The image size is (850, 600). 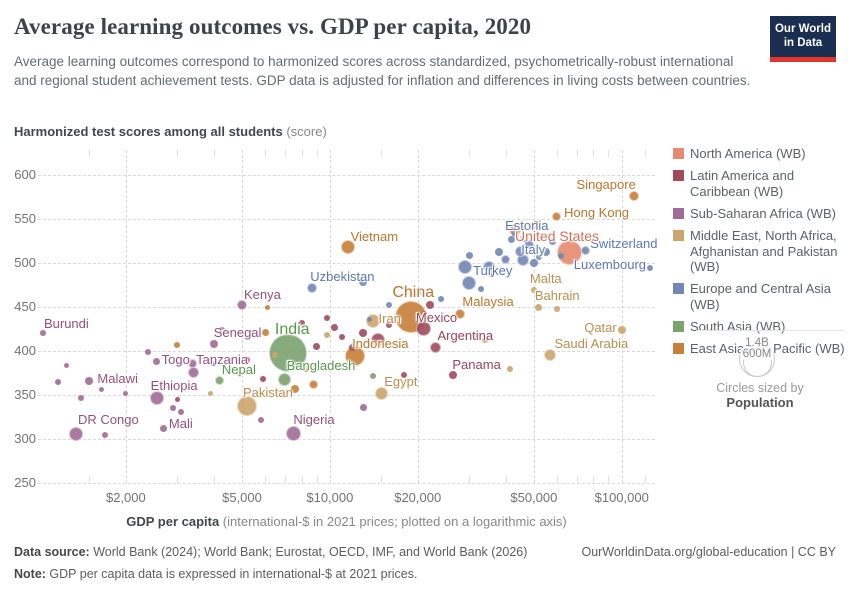 I want to click on legend-item-1: Latin America and Caribbean (WB), so click(x=760, y=183).